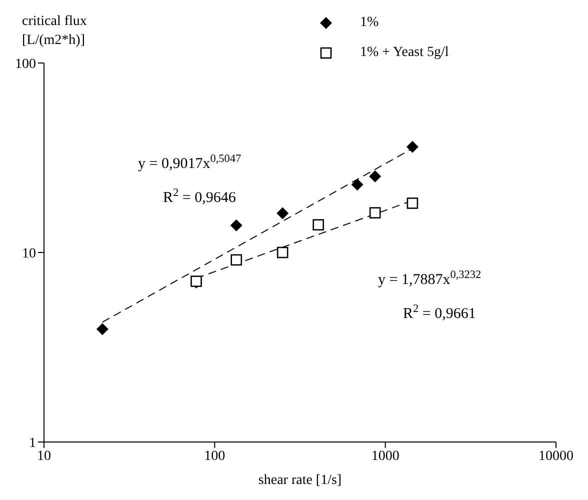 This screenshot has width=588, height=500. What do you see at coordinates (439, 312) in the screenshot?
I see `annotation: R$^{2}$ = 0,9661` at bounding box center [439, 312].